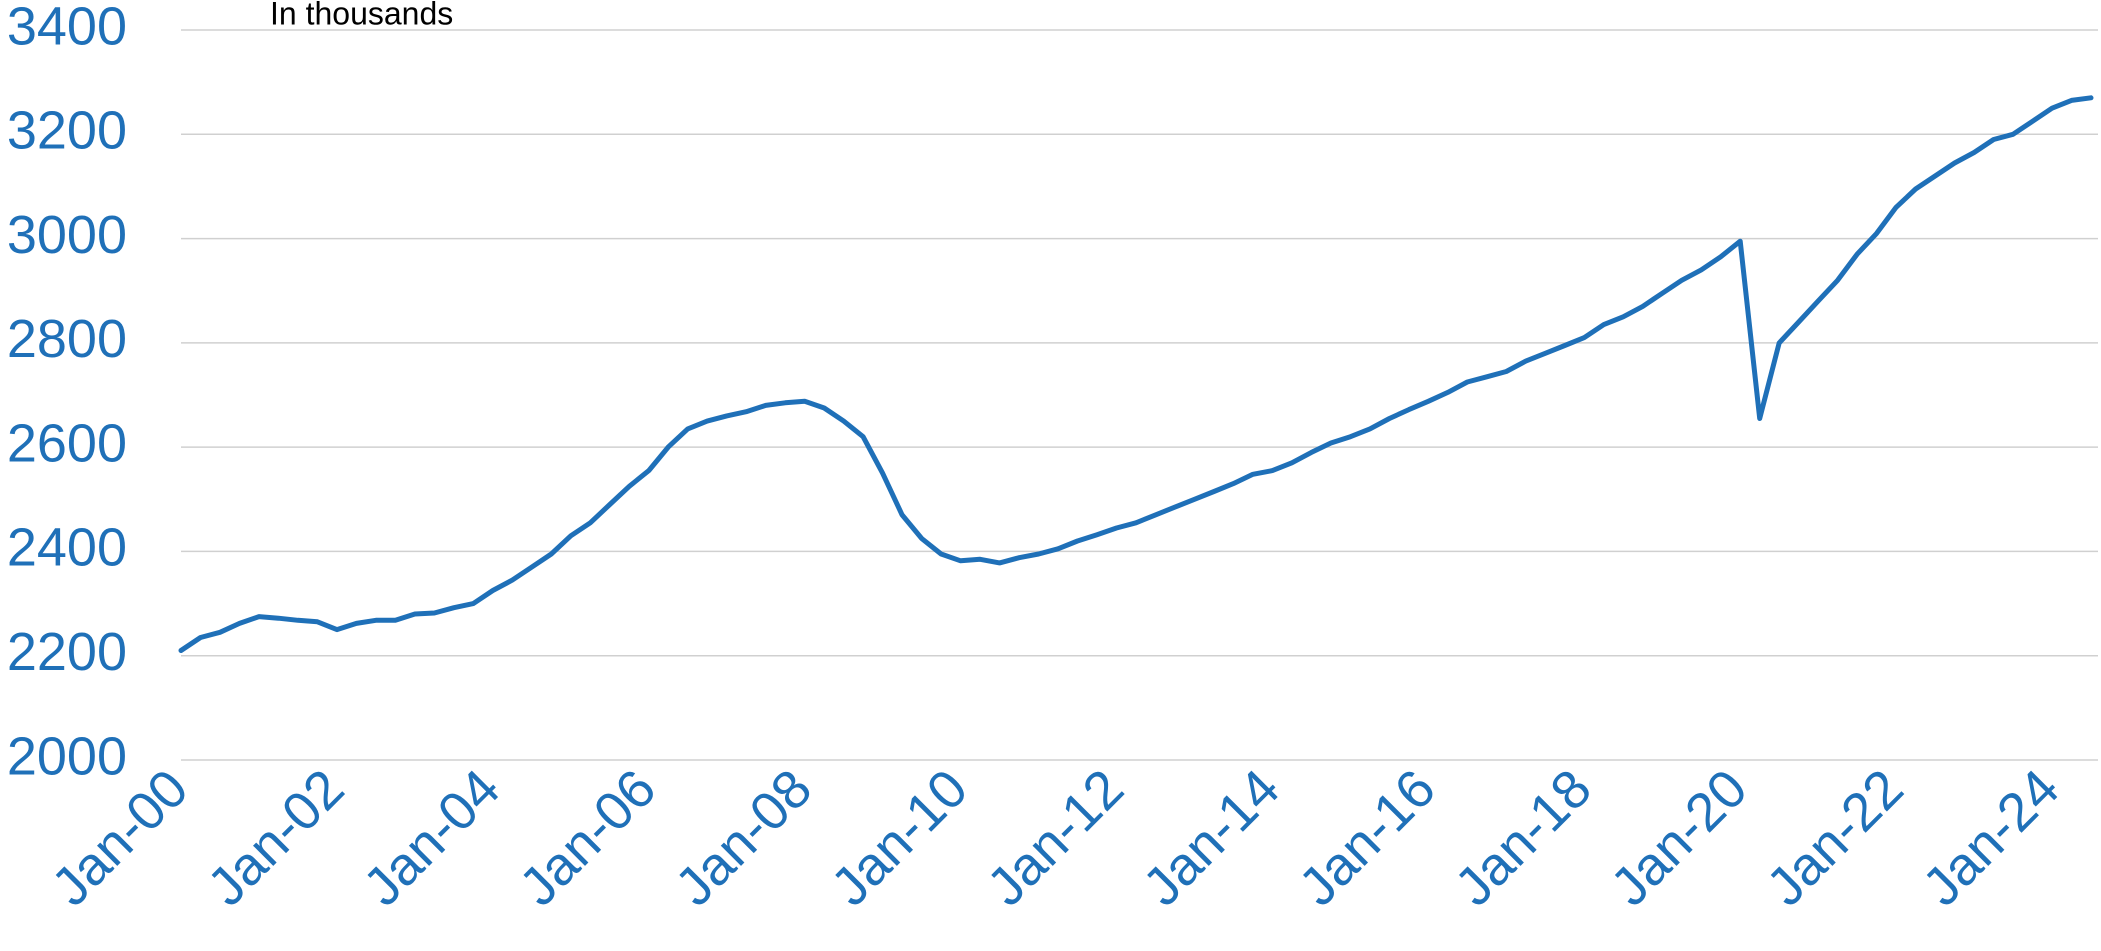 The height and width of the screenshot is (951, 2101). What do you see at coordinates (67, 548) in the screenshot?
I see `y-tick-label: 2400` at bounding box center [67, 548].